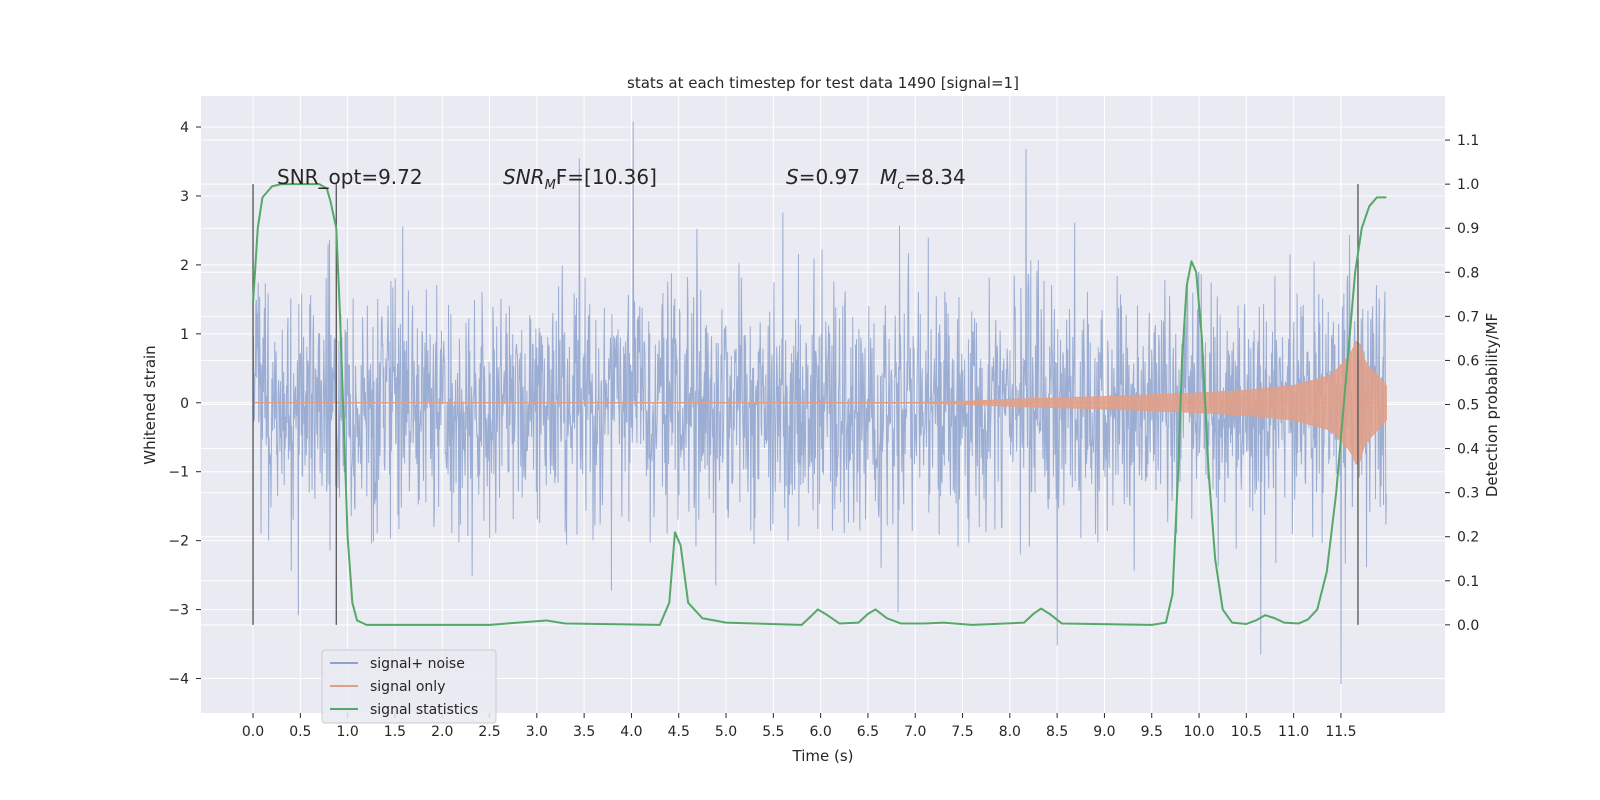 The height and width of the screenshot is (800, 1600). What do you see at coordinates (1246, 732) in the screenshot?
I see `x-tick-label: 10.5` at bounding box center [1246, 732].